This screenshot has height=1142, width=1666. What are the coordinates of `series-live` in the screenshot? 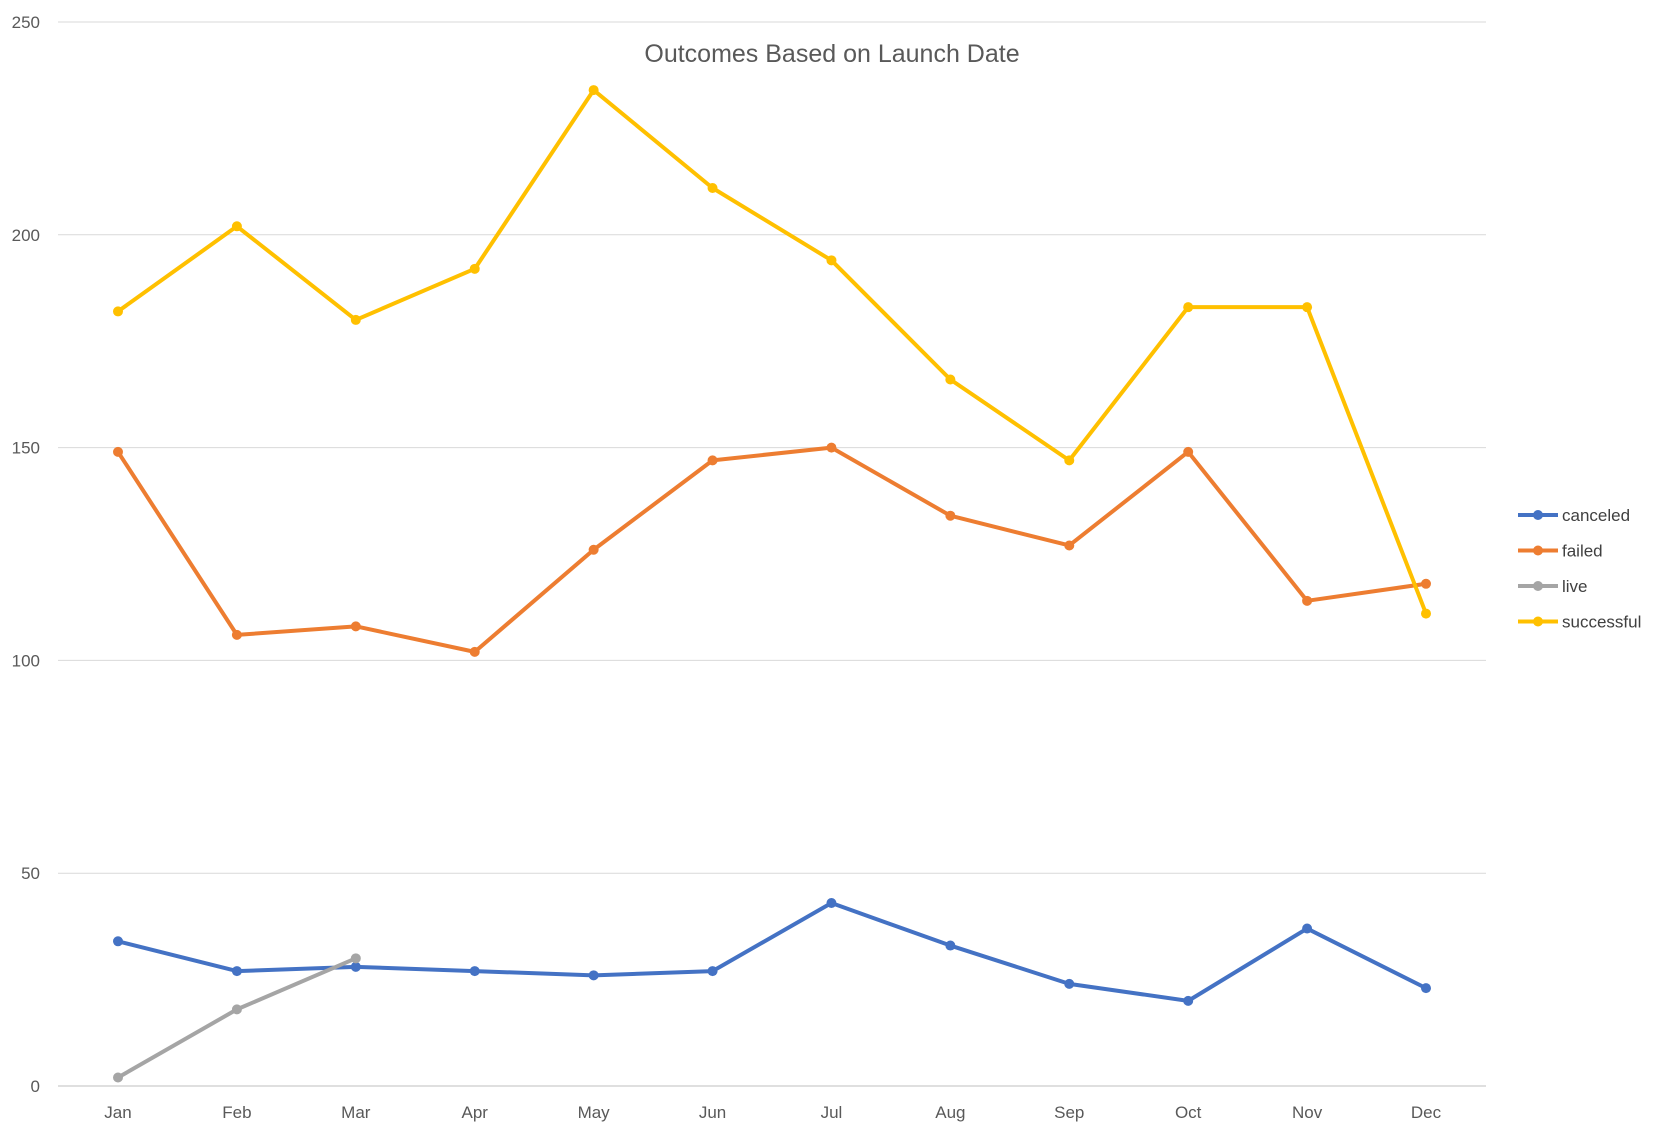 It's located at (237, 1018).